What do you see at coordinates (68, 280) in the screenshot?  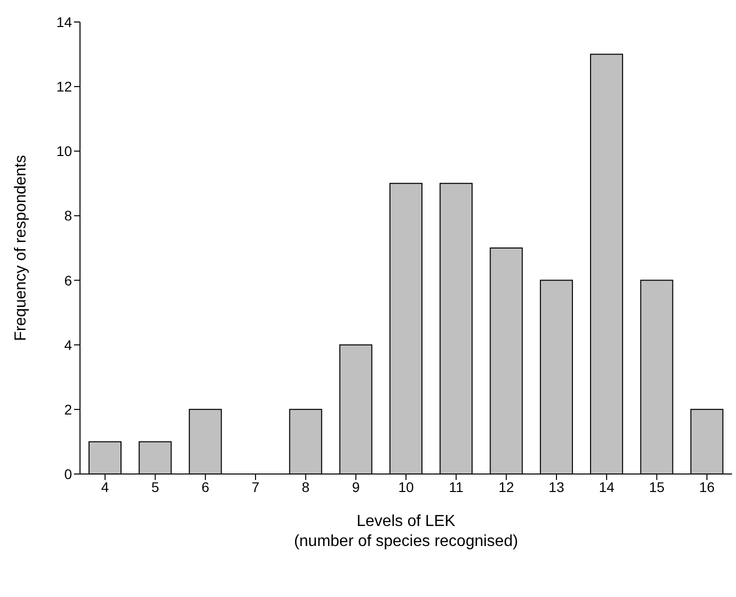 I see `y-tick-label: 6` at bounding box center [68, 280].